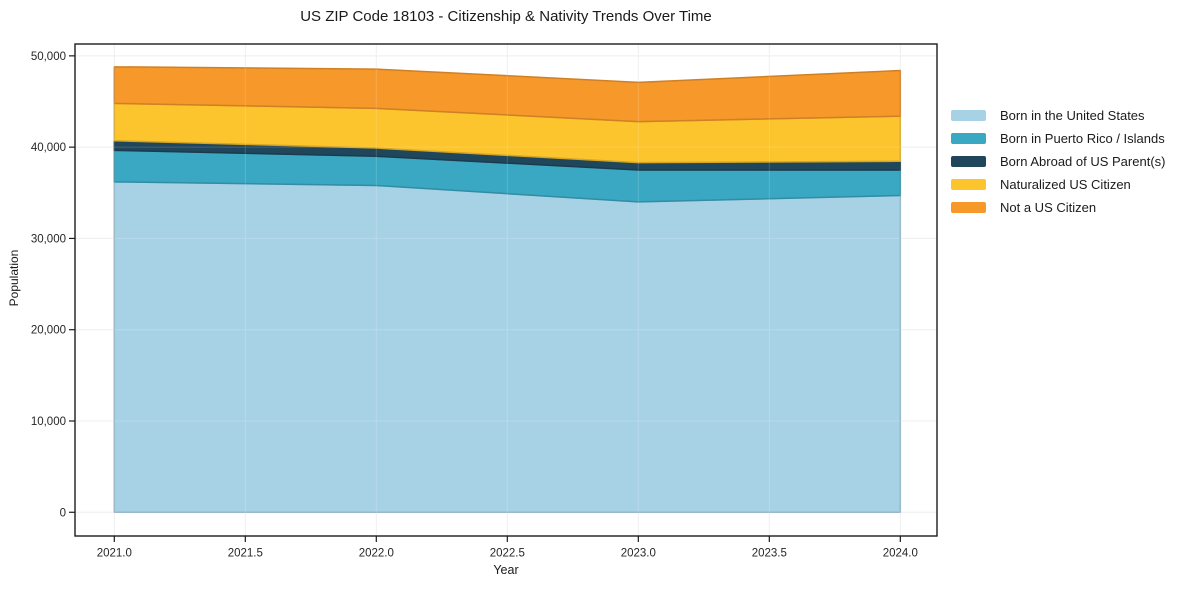  What do you see at coordinates (48, 57) in the screenshot?
I see `y-tick-label: 50,000` at bounding box center [48, 57].